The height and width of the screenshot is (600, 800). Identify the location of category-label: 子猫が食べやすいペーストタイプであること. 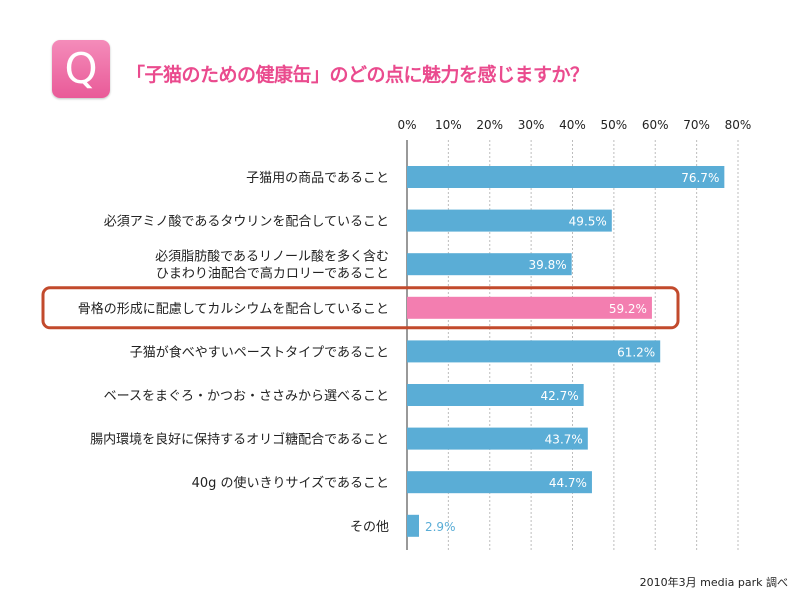
(259, 352).